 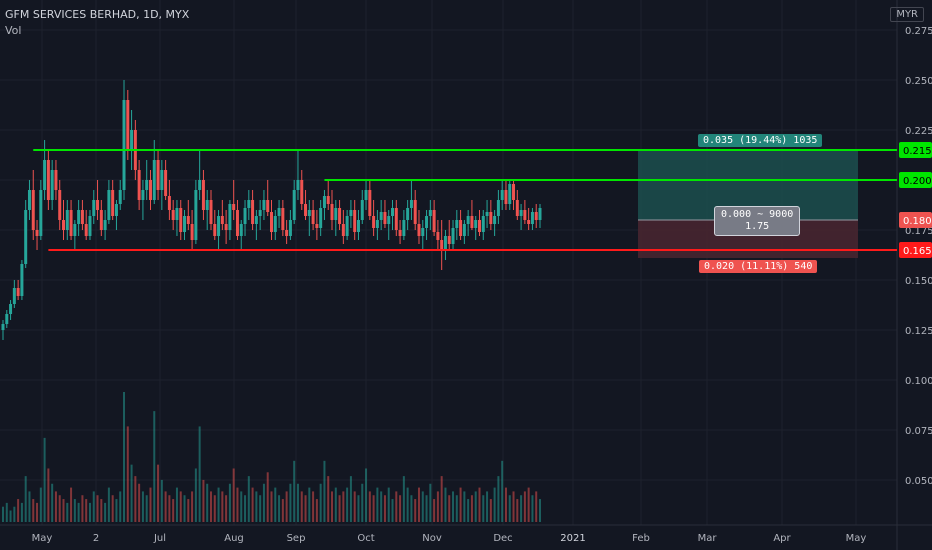 I want to click on x-tick-label: Dec, so click(x=502, y=538).